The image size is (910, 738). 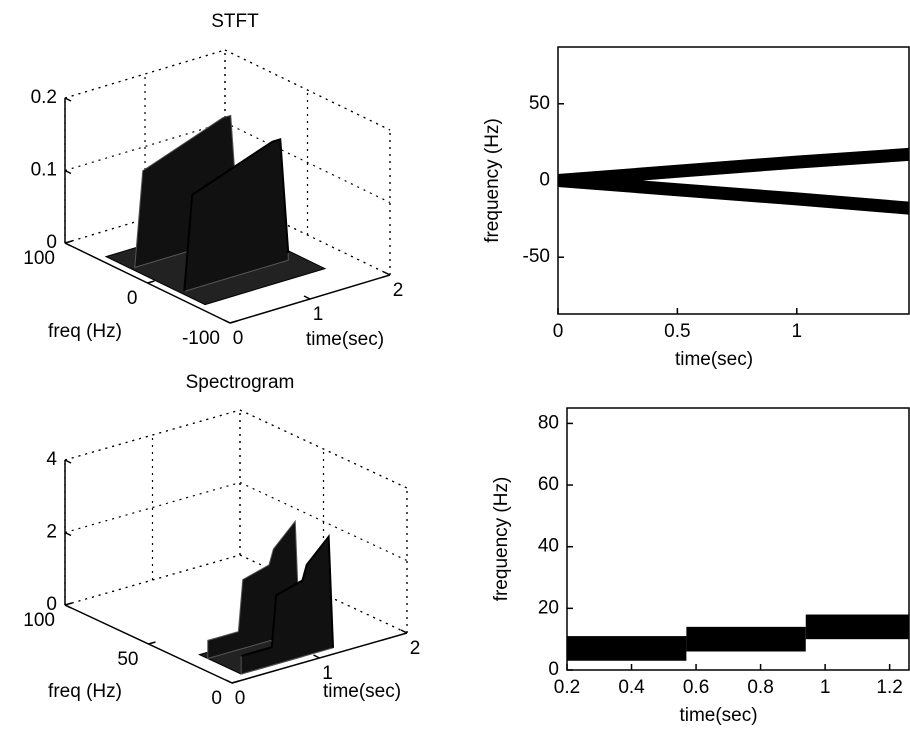 I want to click on z-tick-label: 0.1, so click(x=44, y=170).